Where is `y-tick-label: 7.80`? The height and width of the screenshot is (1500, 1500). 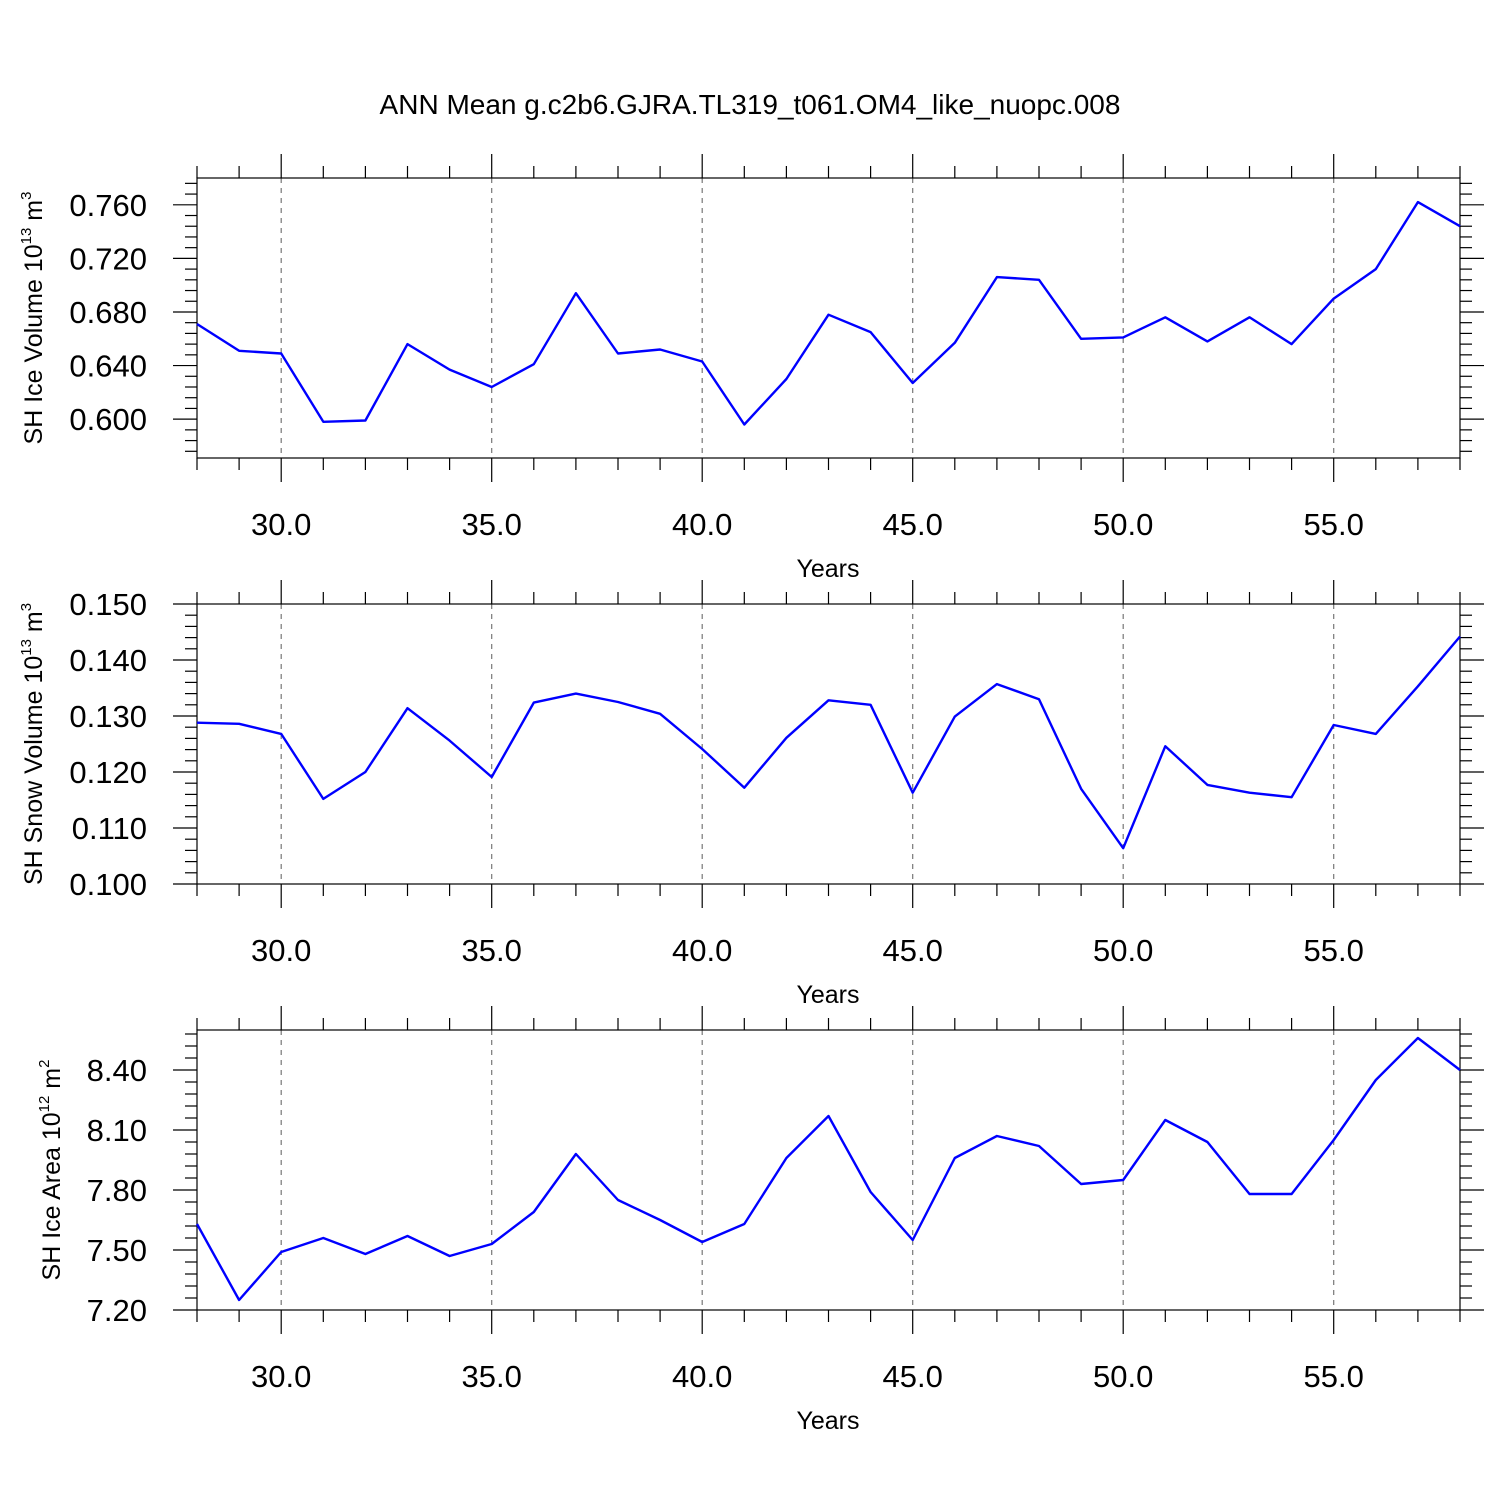 y-tick-label: 7.80 is located at coordinates (117, 1190).